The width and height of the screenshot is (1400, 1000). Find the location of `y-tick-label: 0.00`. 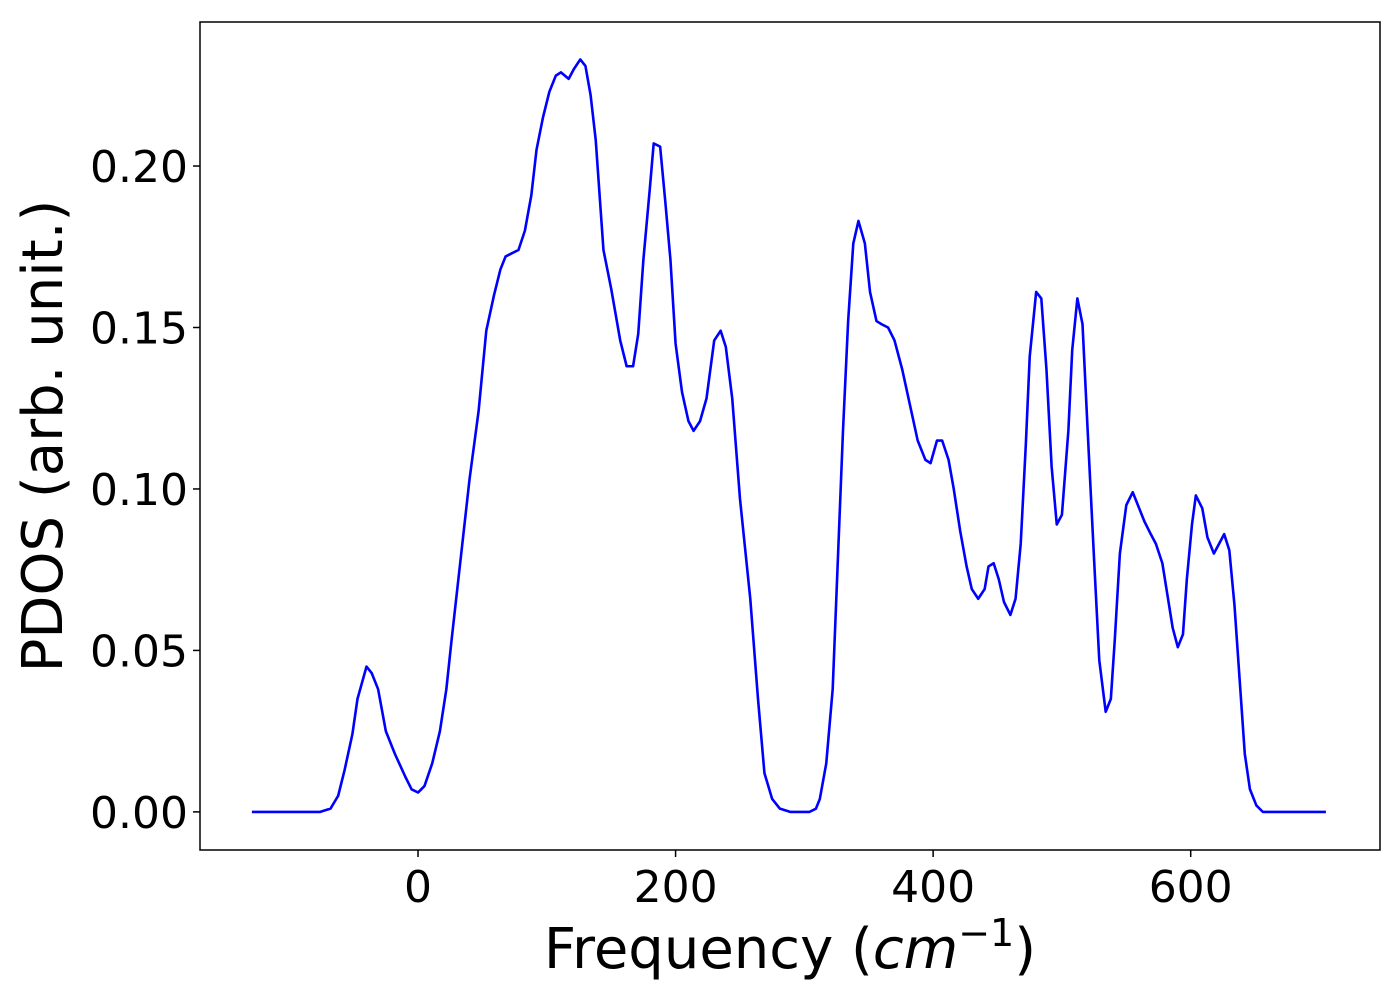

y-tick-label: 0.00 is located at coordinates (139, 813).